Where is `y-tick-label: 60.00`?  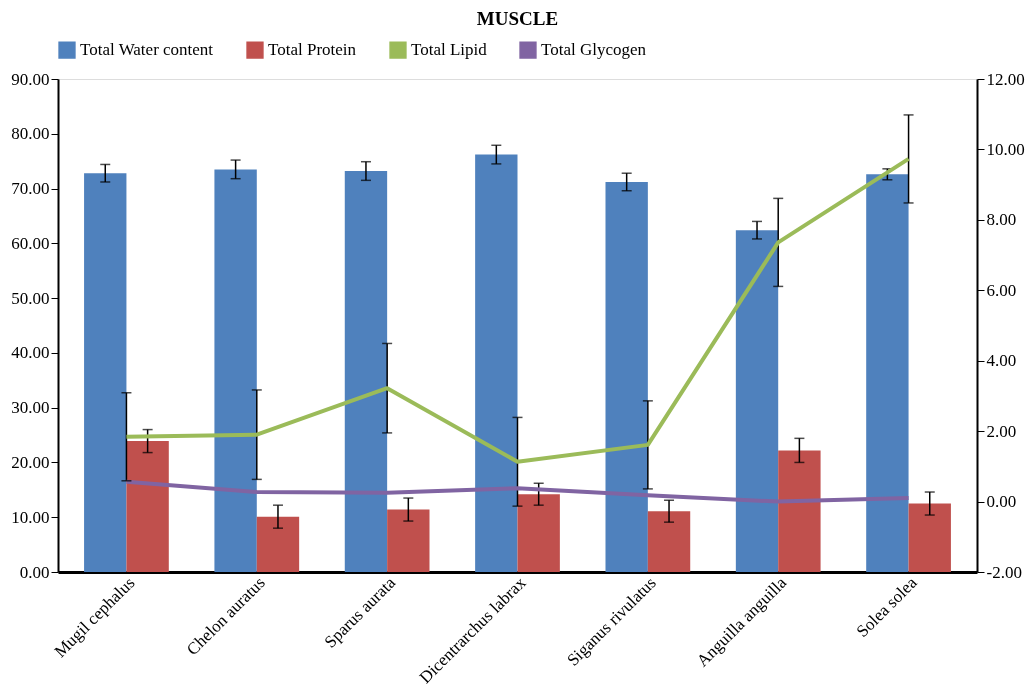 y-tick-label: 60.00 is located at coordinates (30, 243).